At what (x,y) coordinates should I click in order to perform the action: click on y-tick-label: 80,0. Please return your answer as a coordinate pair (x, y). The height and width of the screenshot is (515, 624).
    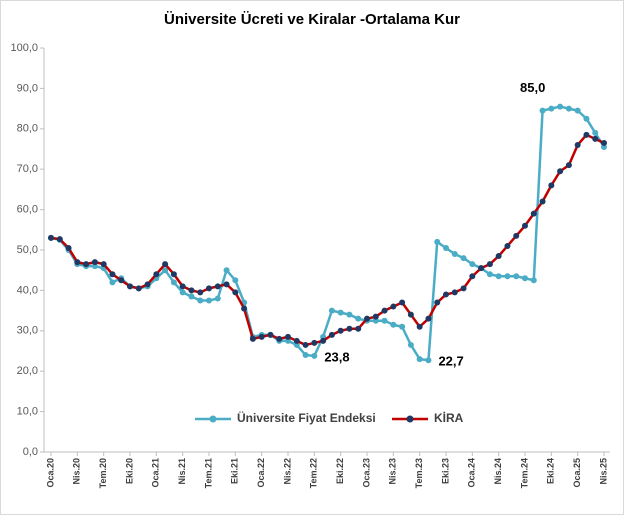
    Looking at the image, I should click on (27, 129).